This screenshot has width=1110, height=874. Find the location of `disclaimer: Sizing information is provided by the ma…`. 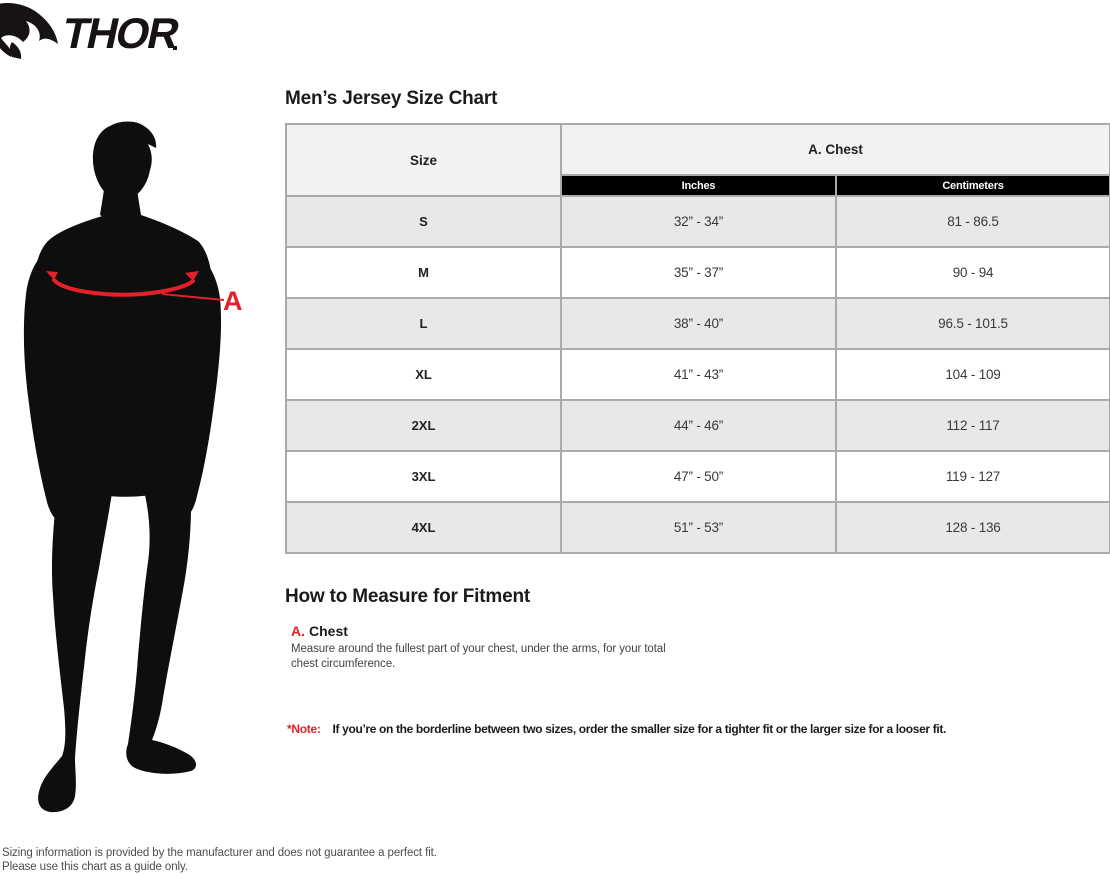

disclaimer: Sizing information is provided by the ma… is located at coordinates (219, 860).